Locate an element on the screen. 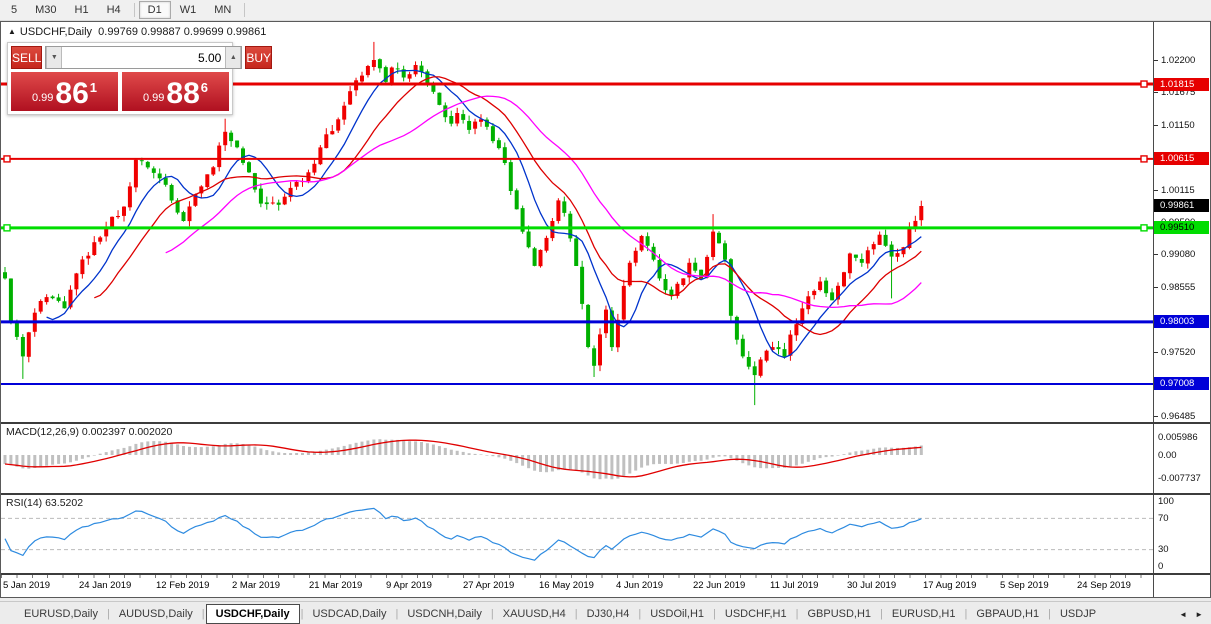 Image resolution: width=1211 pixels, height=624 pixels. tab-scroll-right-icon: ► is located at coordinates (1199, 614).